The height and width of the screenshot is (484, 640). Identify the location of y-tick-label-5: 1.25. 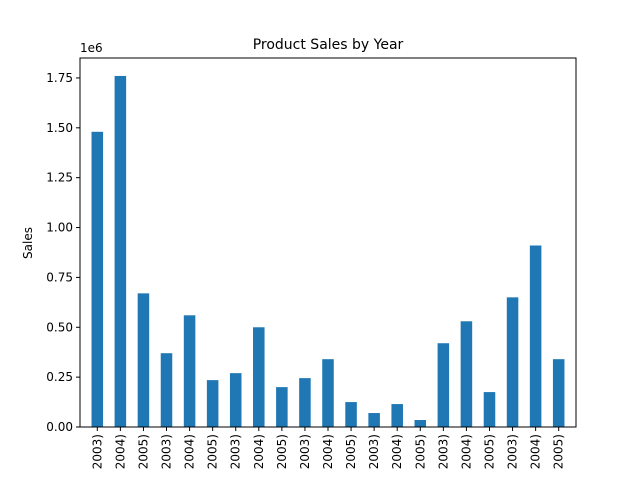
(59, 178).